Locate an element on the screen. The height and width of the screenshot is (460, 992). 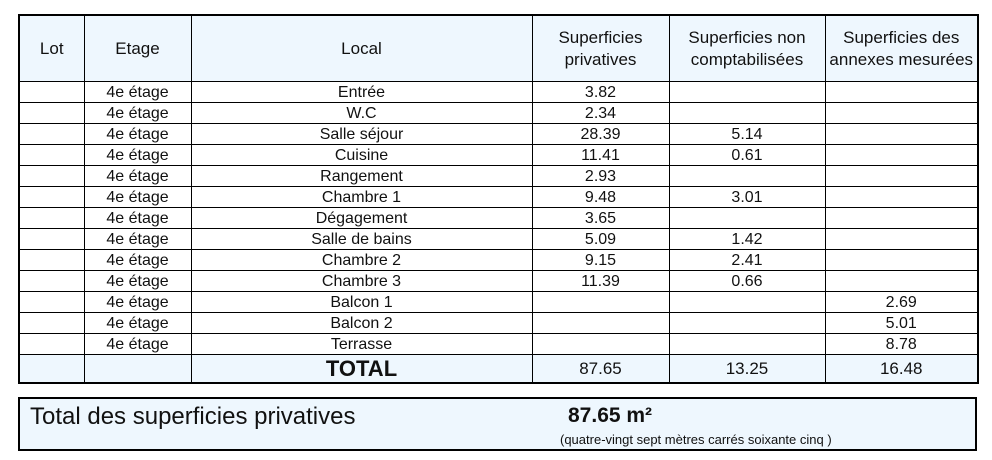
header-local: Local is located at coordinates (361, 48).